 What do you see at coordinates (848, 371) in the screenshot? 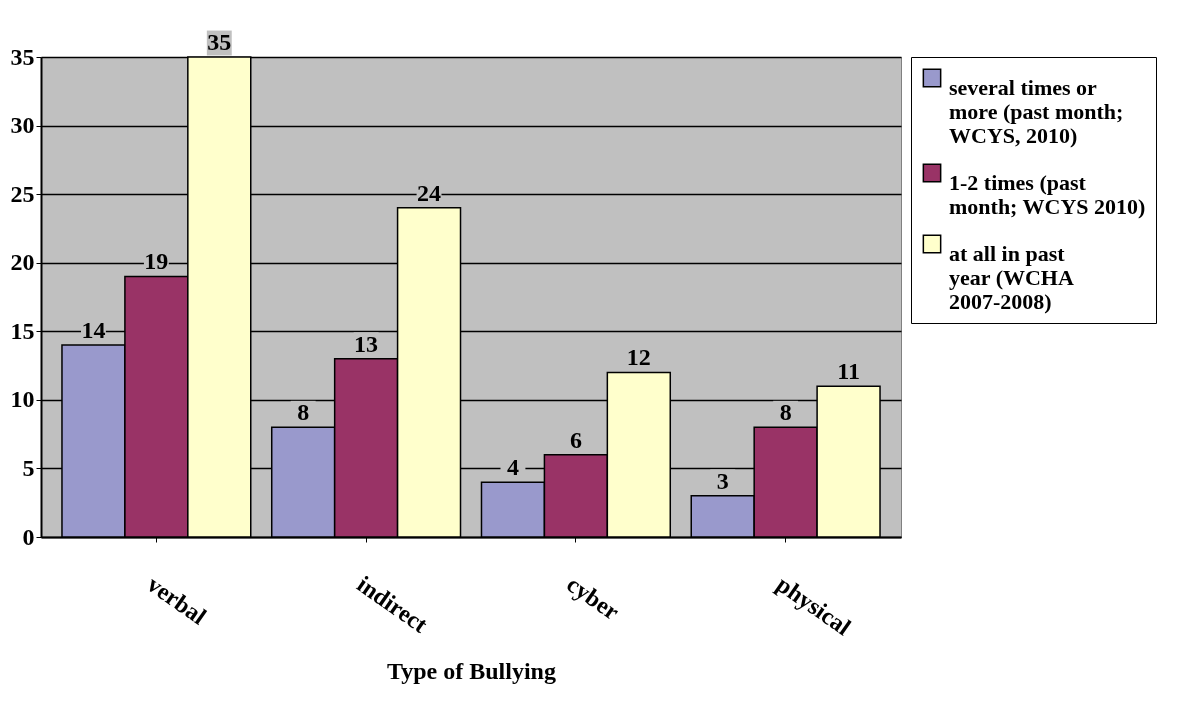
I see `data-label: 11` at bounding box center [848, 371].